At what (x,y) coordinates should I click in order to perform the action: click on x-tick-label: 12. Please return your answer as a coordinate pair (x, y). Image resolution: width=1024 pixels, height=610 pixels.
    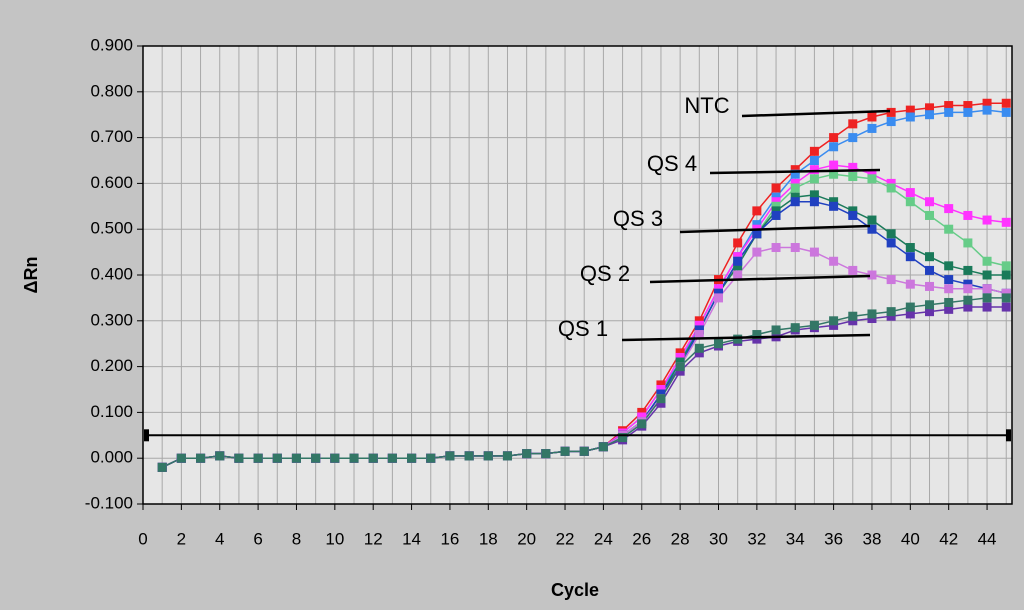
    Looking at the image, I should click on (373, 538).